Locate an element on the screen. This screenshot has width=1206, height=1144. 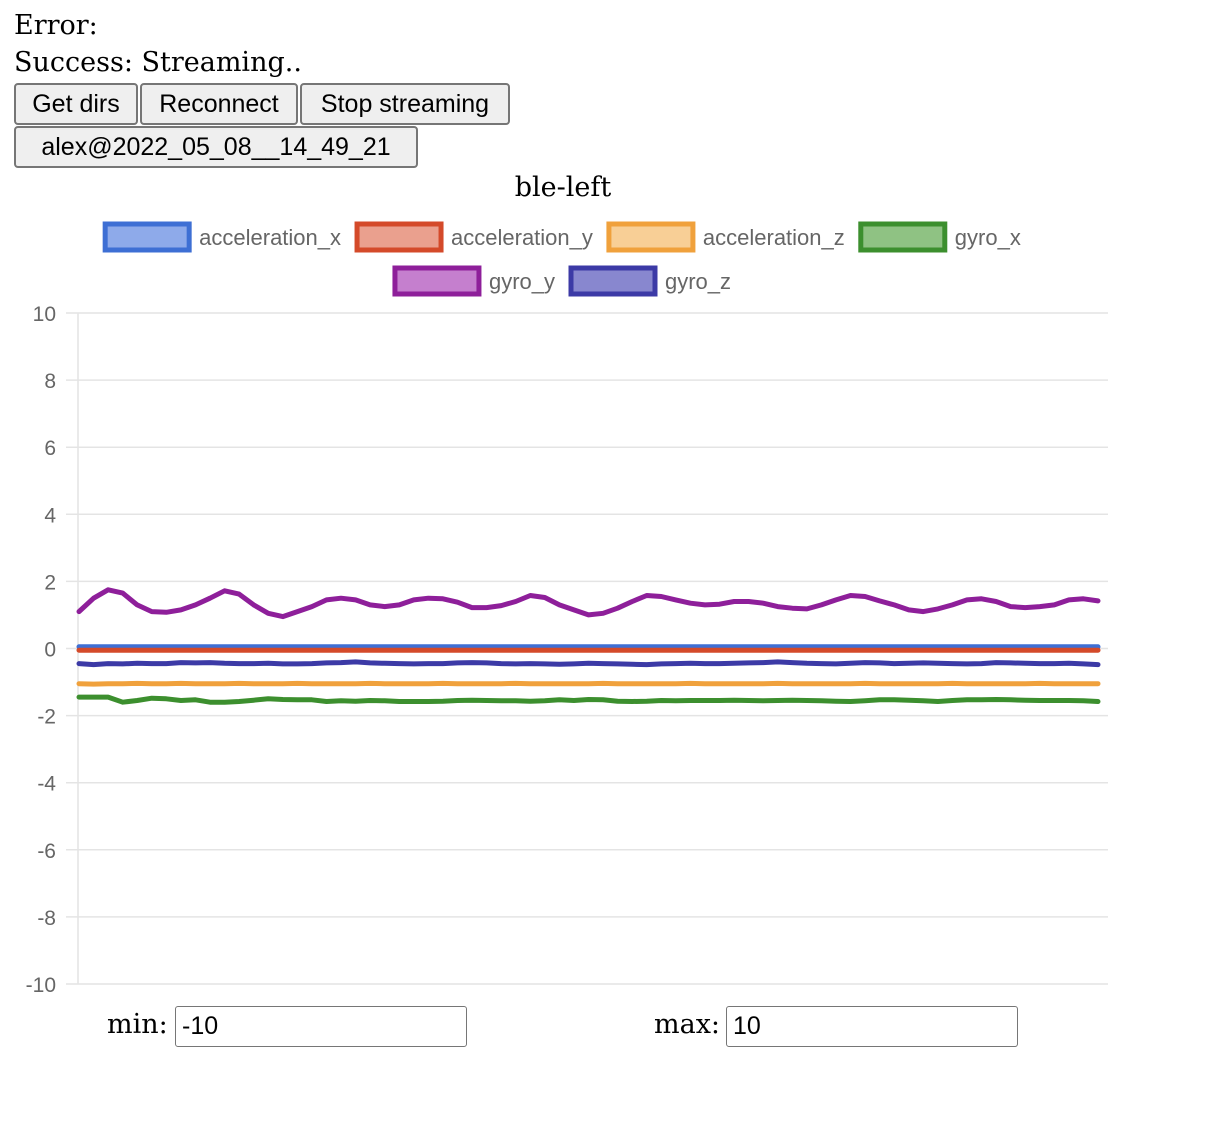
chart-title: ble-left is located at coordinates (563, 187).